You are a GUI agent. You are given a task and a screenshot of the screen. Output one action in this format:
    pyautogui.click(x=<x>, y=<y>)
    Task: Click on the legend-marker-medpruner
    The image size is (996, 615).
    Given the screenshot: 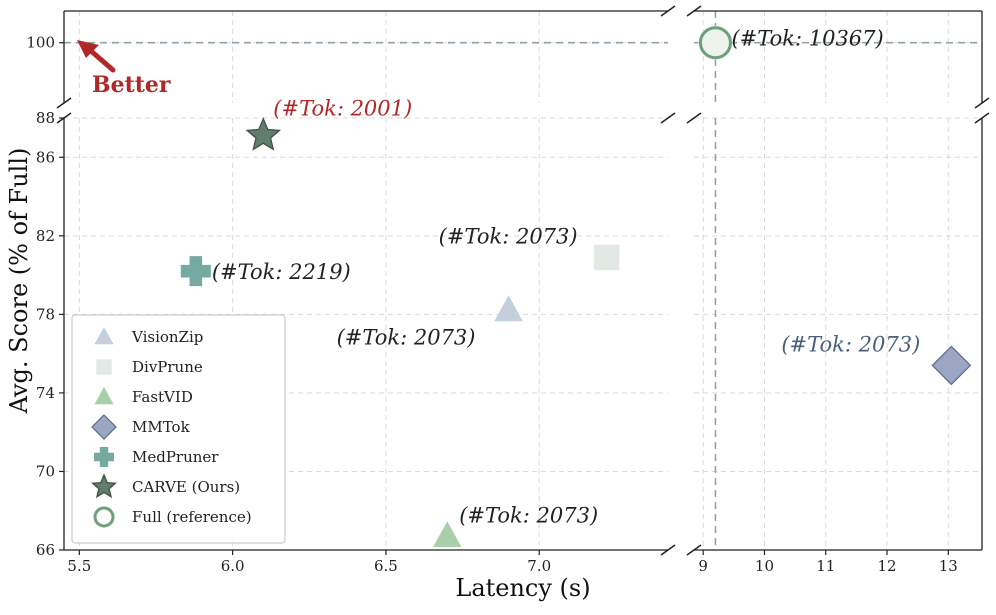 What is the action you would take?
    pyautogui.click(x=104, y=457)
    